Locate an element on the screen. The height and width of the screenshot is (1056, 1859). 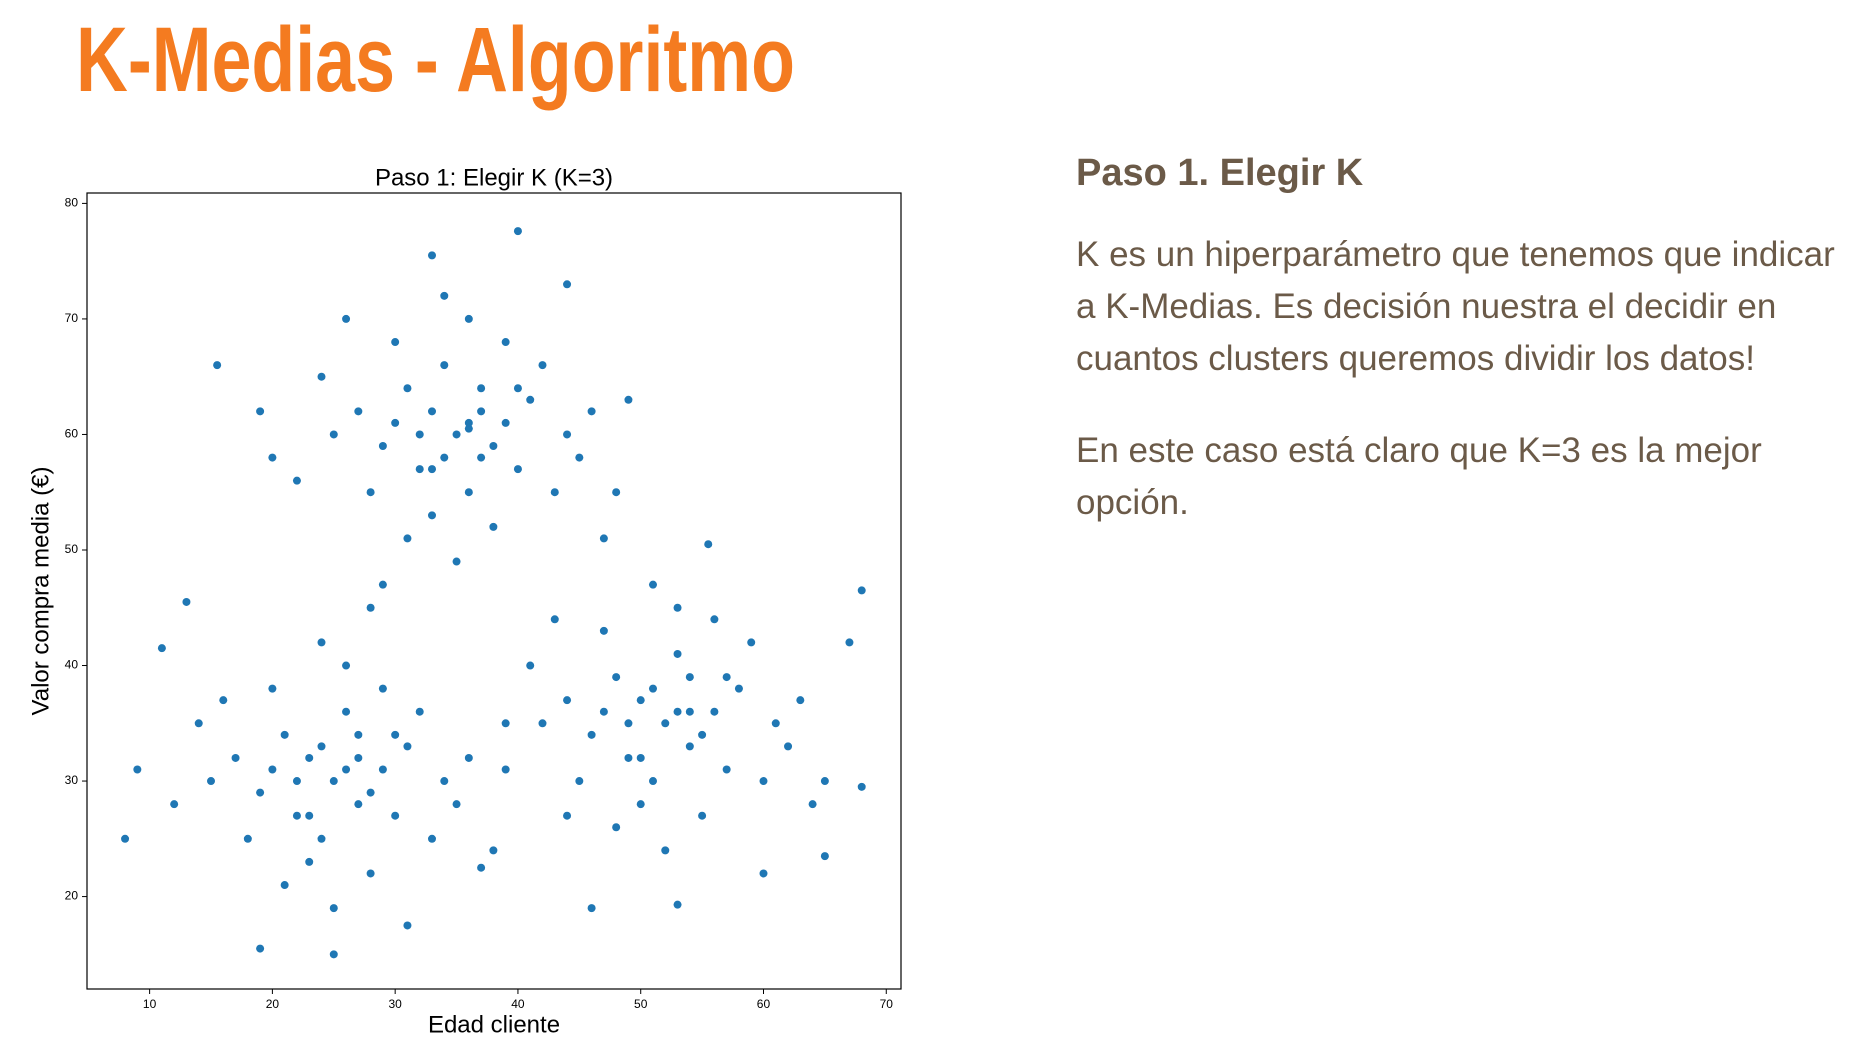
chart-title: Paso 1: Elegir K (K=3) is located at coordinates (494, 177).